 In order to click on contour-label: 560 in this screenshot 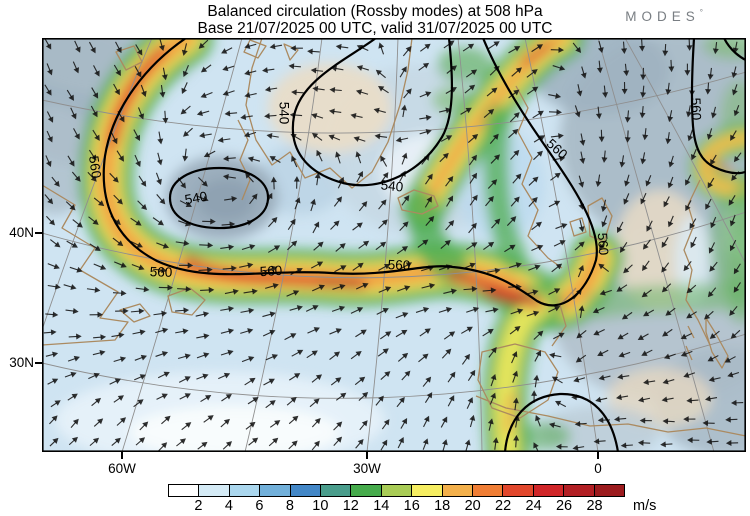, I will do `click(603, 244)`.